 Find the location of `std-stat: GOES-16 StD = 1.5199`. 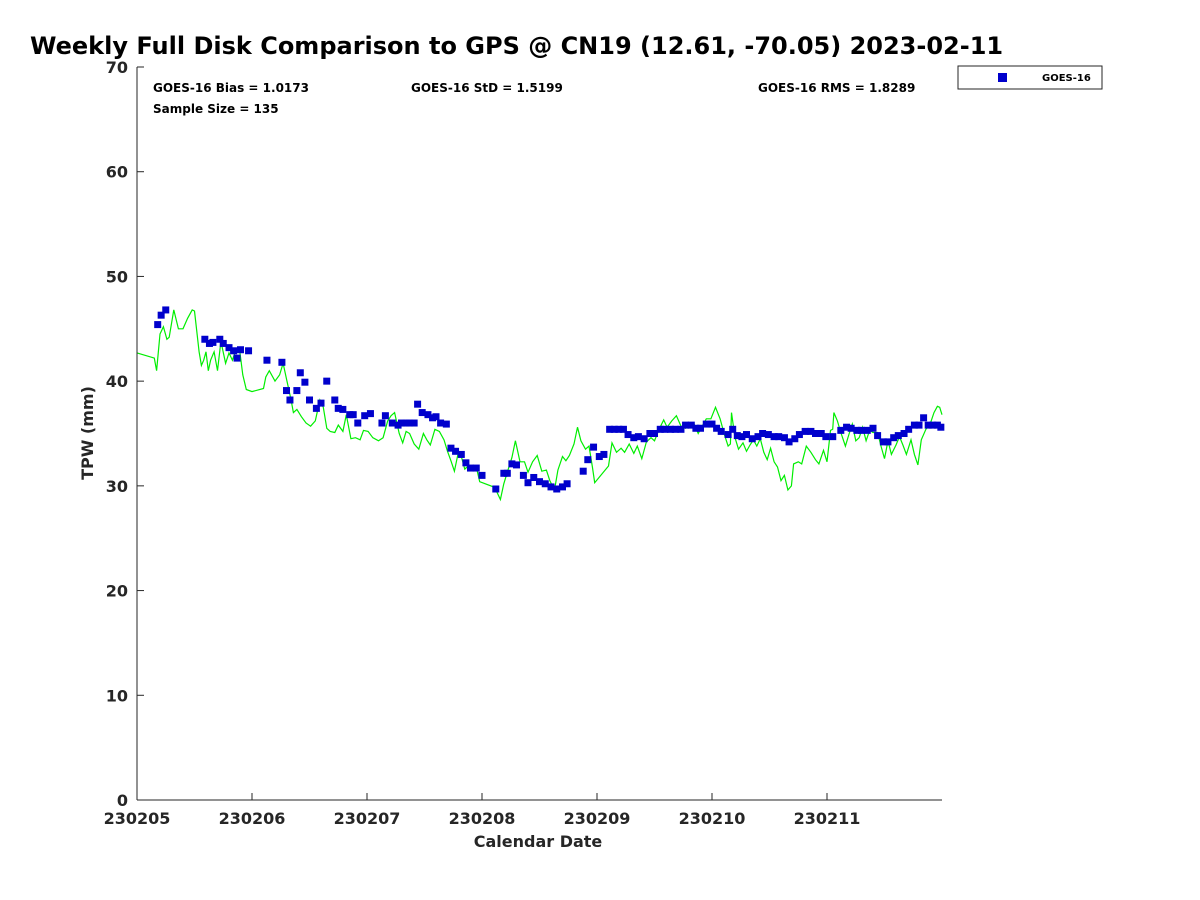

std-stat: GOES-16 StD = 1.5199 is located at coordinates (487, 88).